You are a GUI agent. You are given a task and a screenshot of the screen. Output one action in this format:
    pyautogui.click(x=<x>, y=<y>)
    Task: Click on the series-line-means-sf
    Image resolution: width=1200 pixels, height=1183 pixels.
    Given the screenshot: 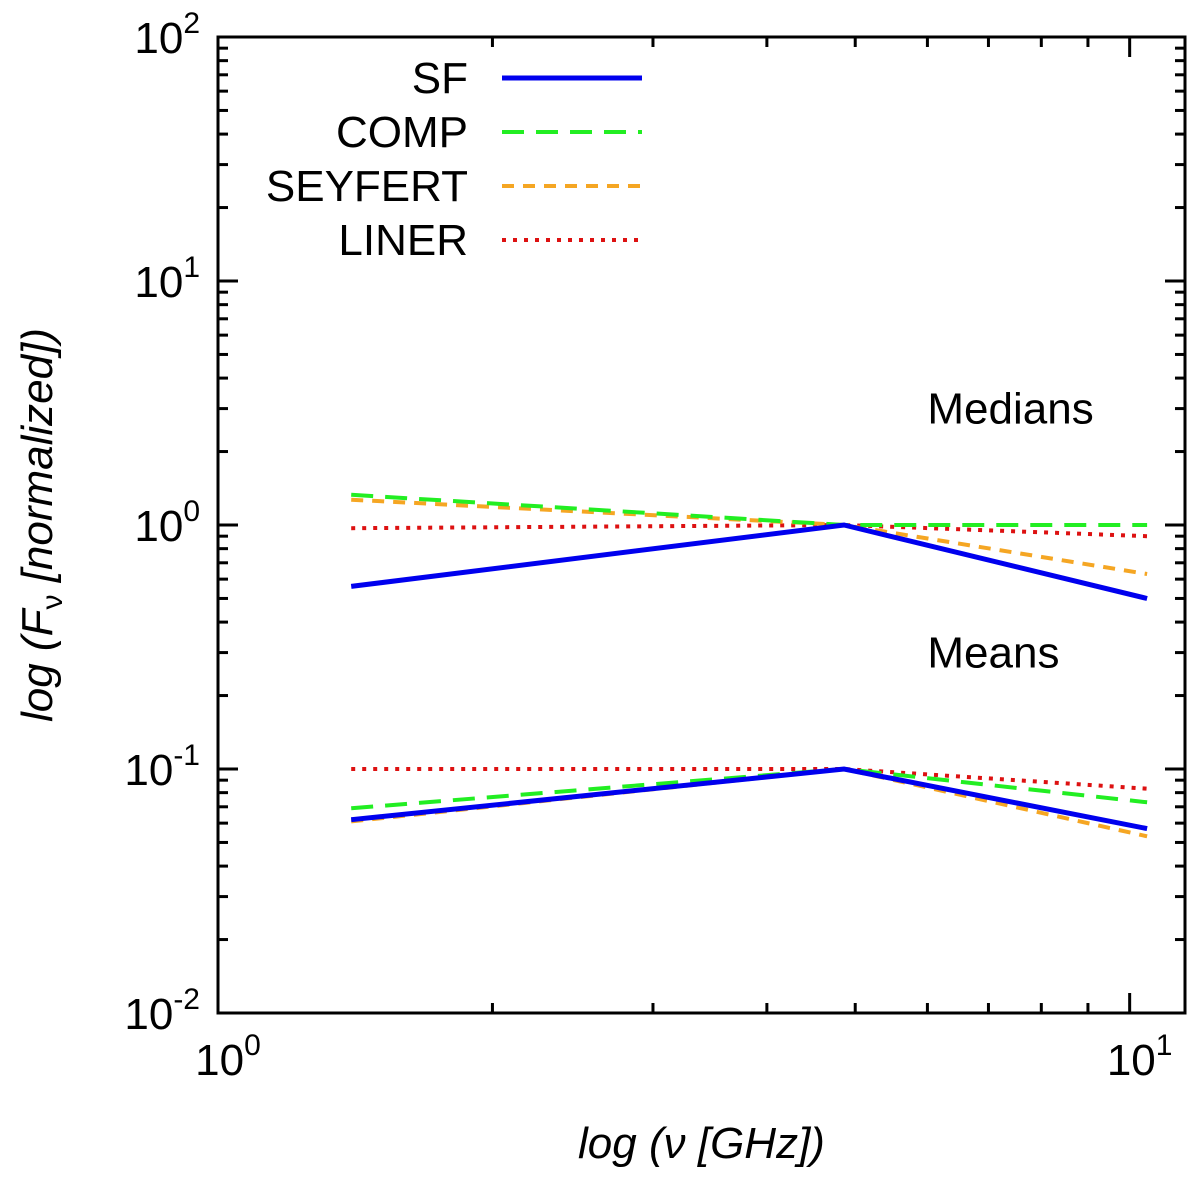 What is the action you would take?
    pyautogui.click(x=749, y=799)
    